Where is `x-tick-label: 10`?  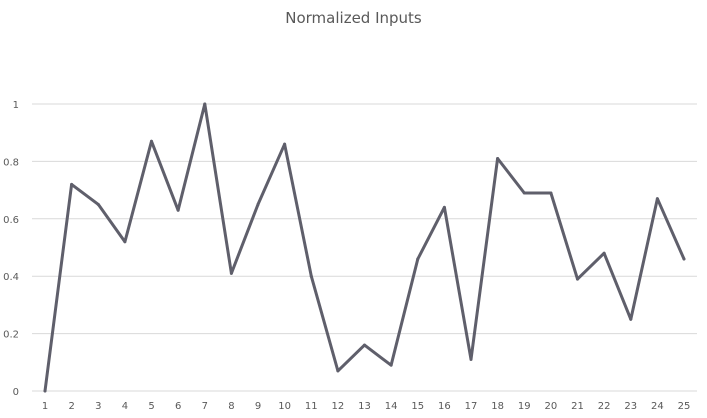 x-tick-label: 10 is located at coordinates (284, 406).